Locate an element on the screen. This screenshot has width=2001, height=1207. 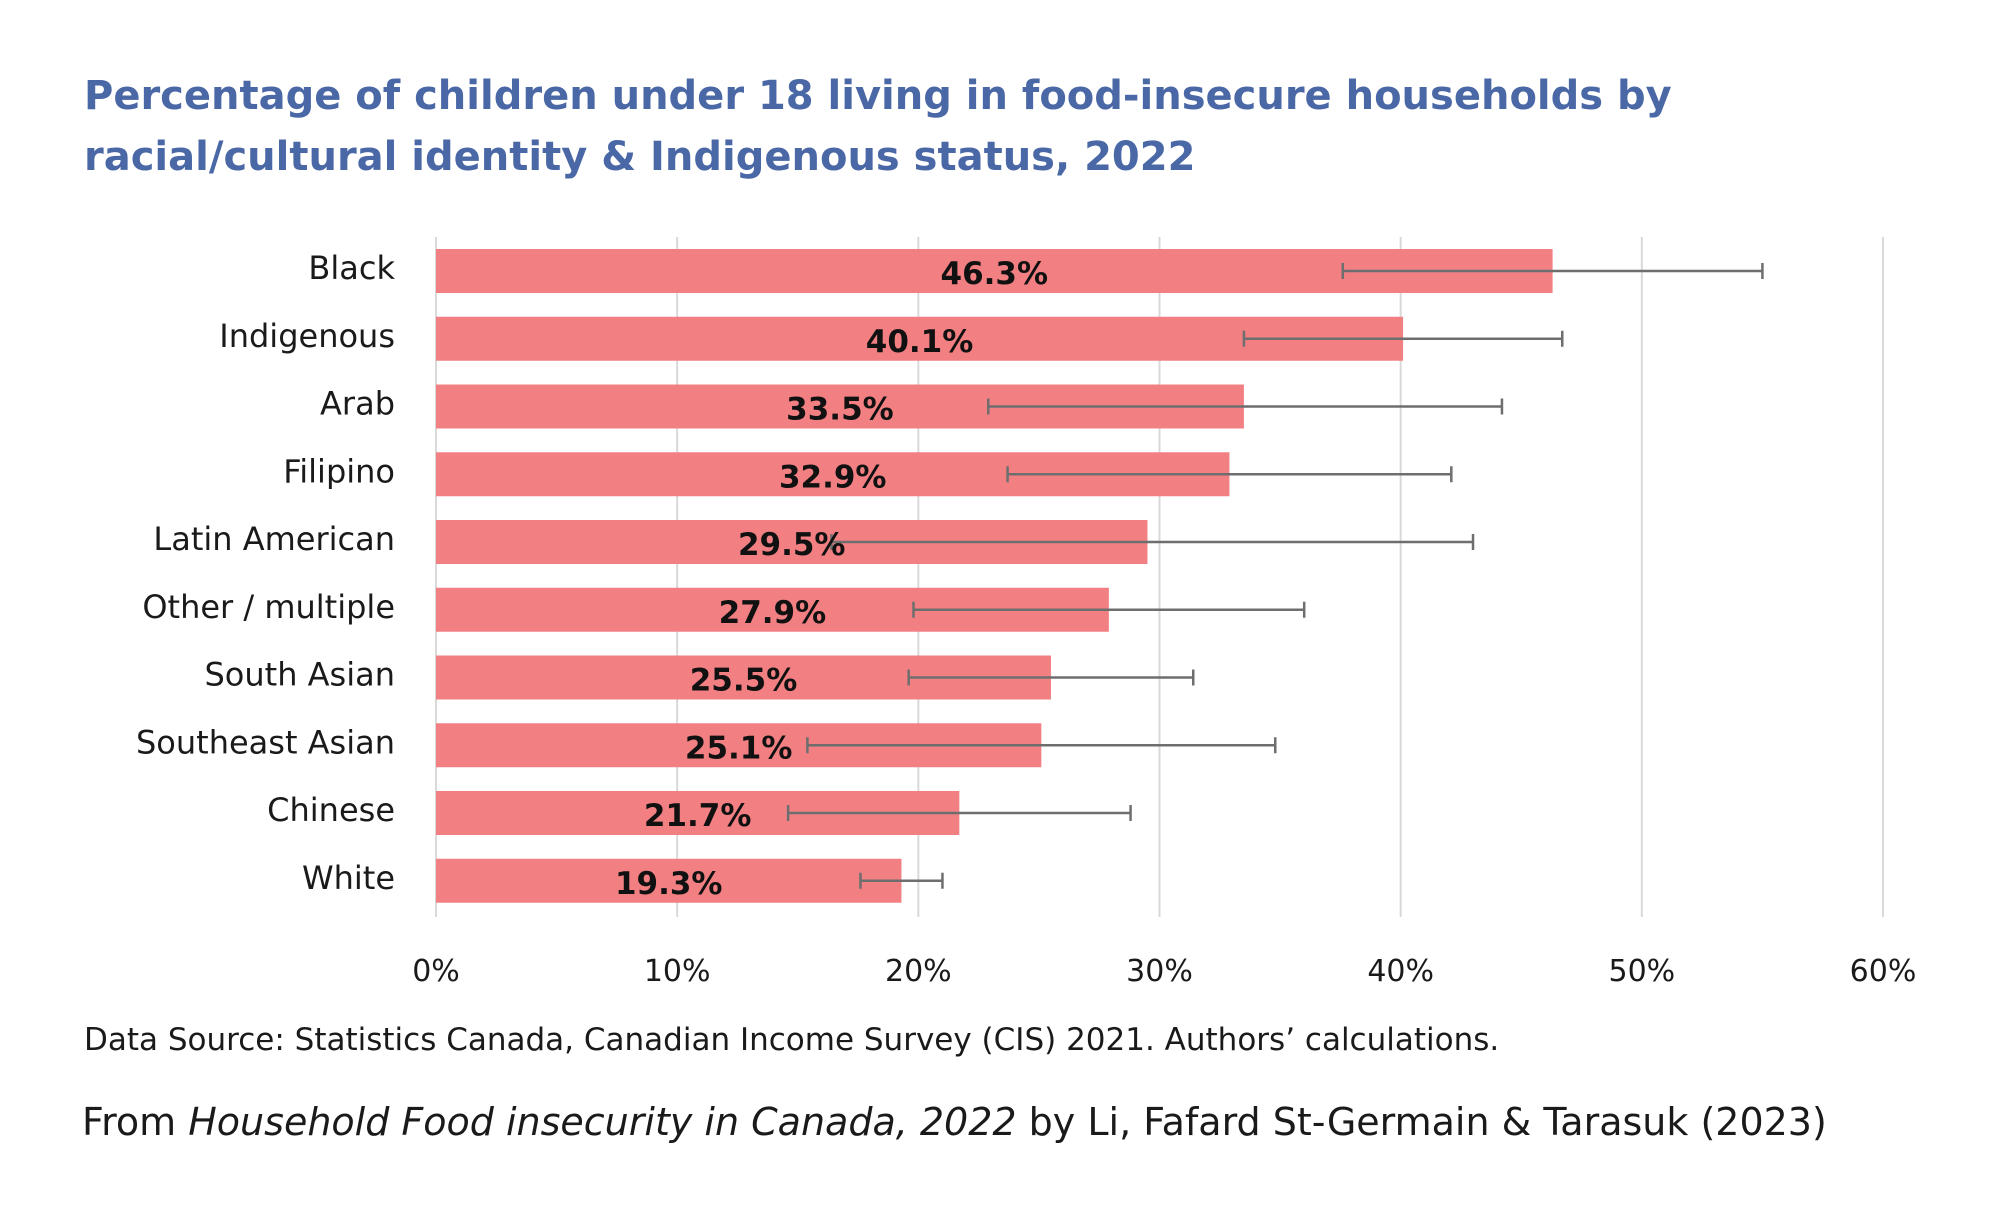
category-label: Other / multiple is located at coordinates (268, 607).